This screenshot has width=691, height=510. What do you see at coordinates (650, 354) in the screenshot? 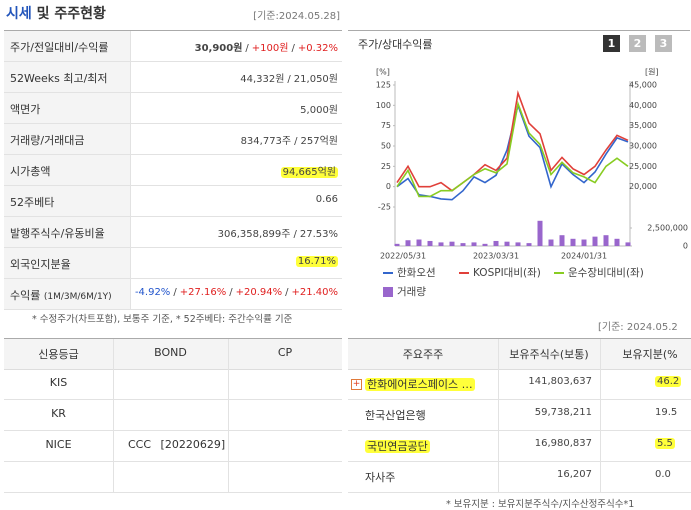
I see `column-header: 보유지분(%` at bounding box center [650, 354].